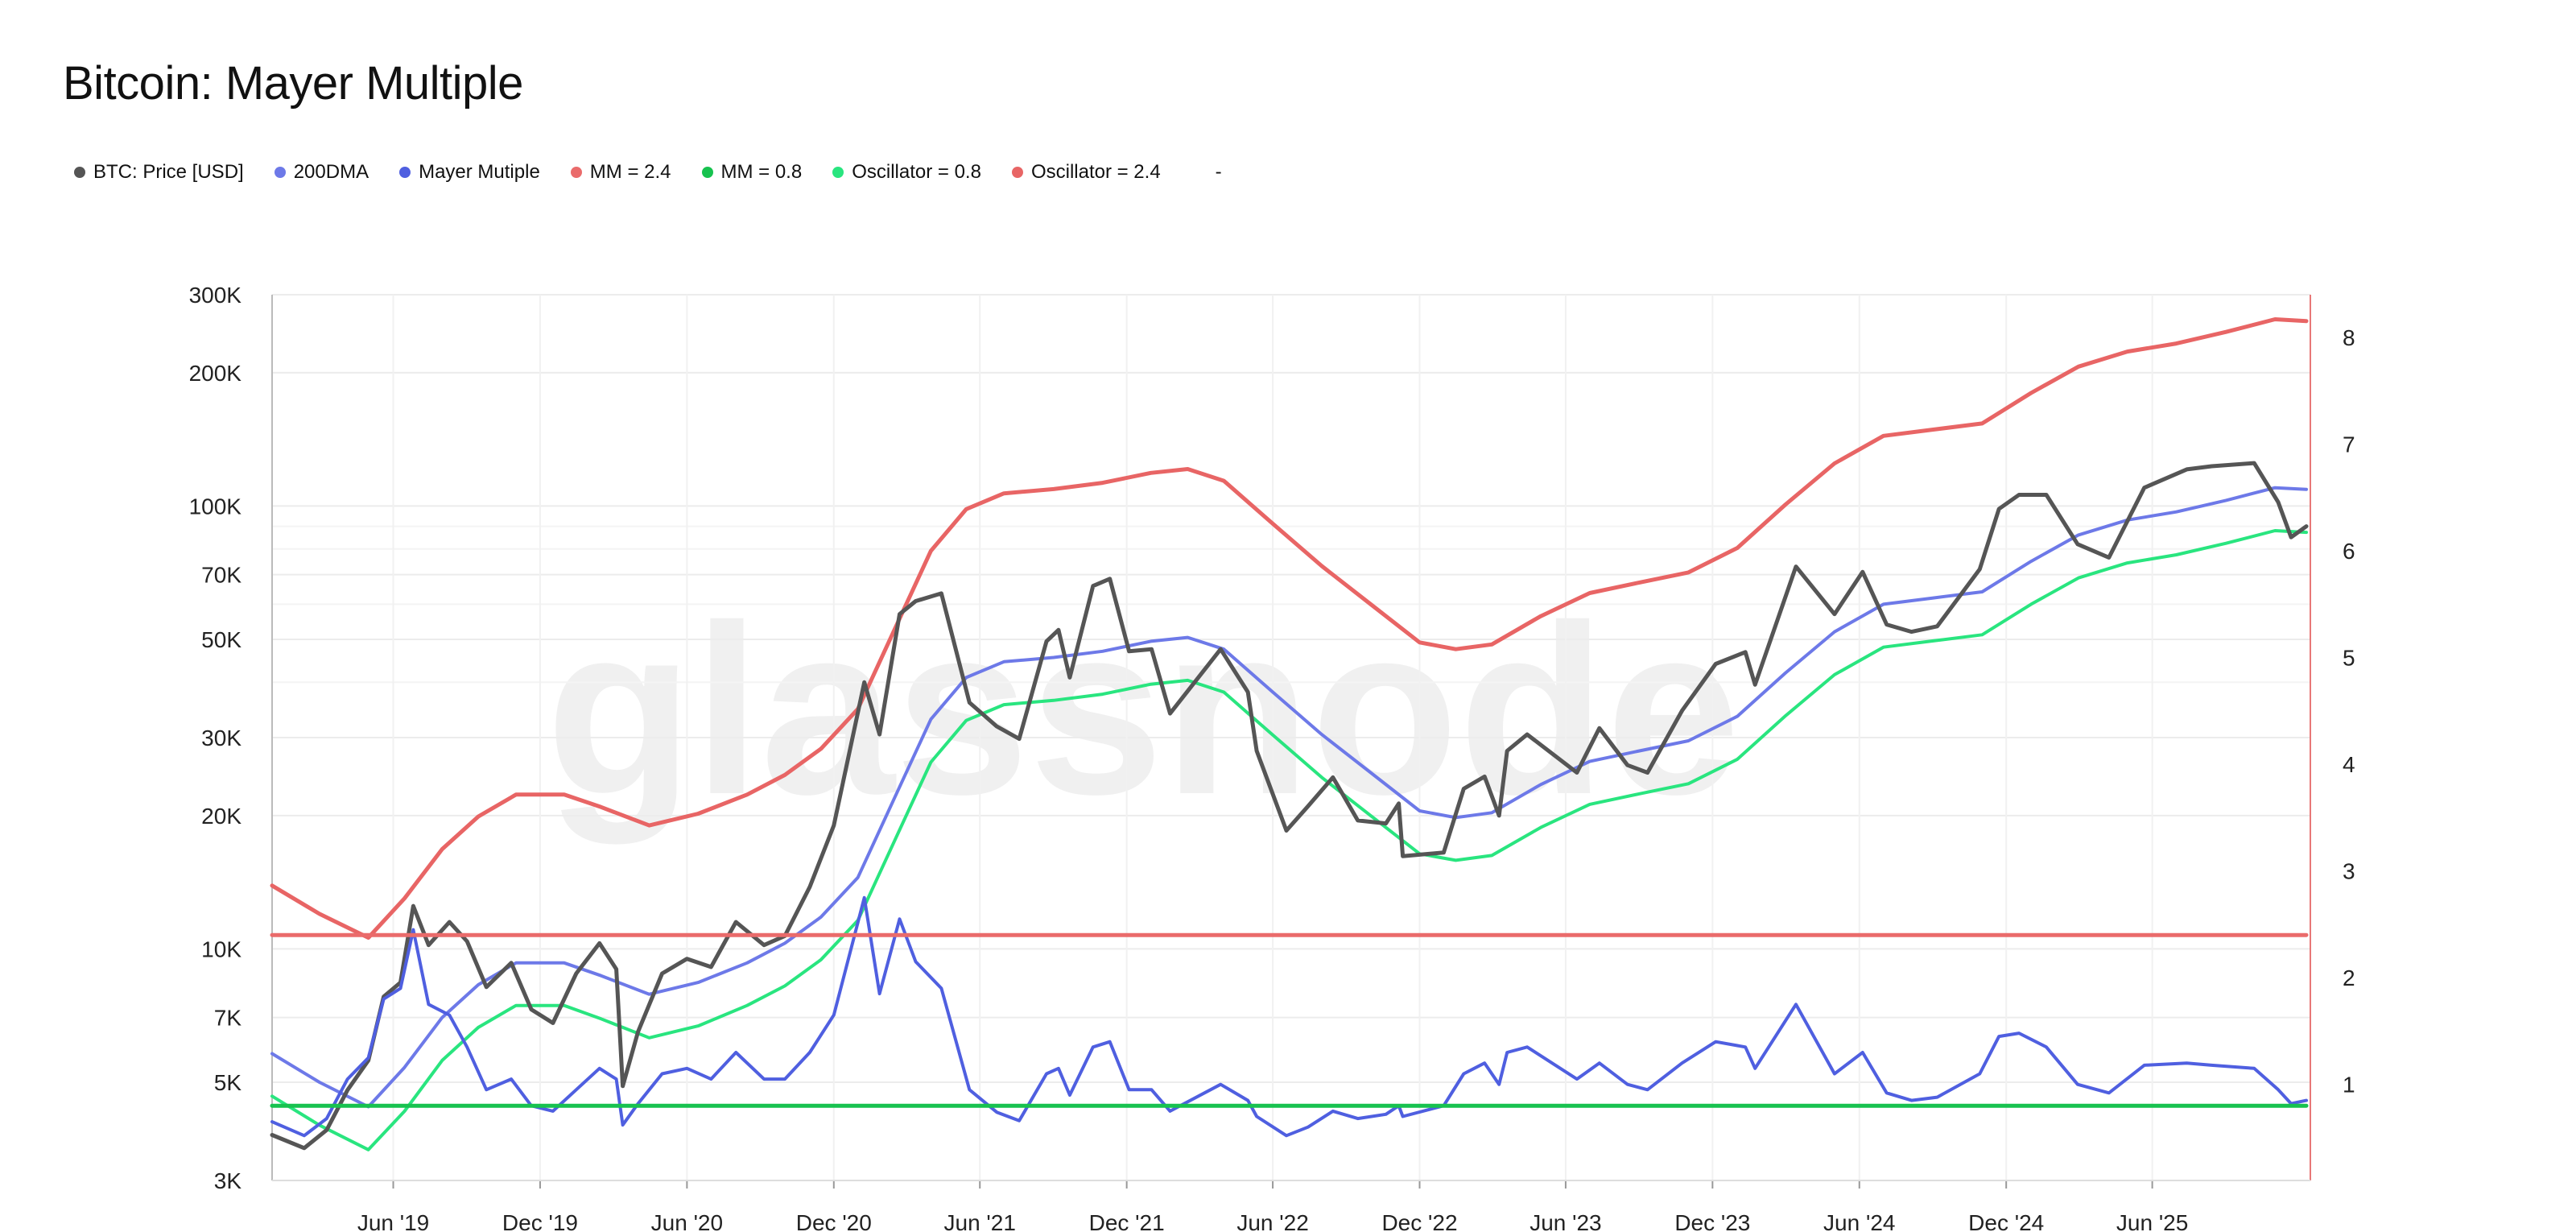 The image size is (2576, 1232). I want to click on right-axis-tick-label: 5, so click(2349, 658).